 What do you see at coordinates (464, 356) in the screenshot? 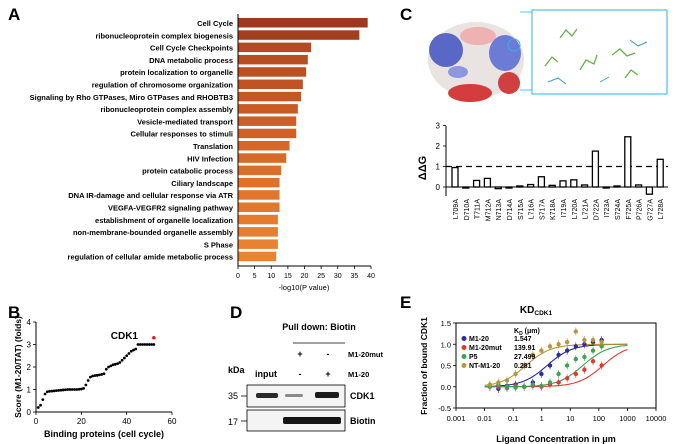
I see `panel-e-legend-marker` at bounding box center [464, 356].